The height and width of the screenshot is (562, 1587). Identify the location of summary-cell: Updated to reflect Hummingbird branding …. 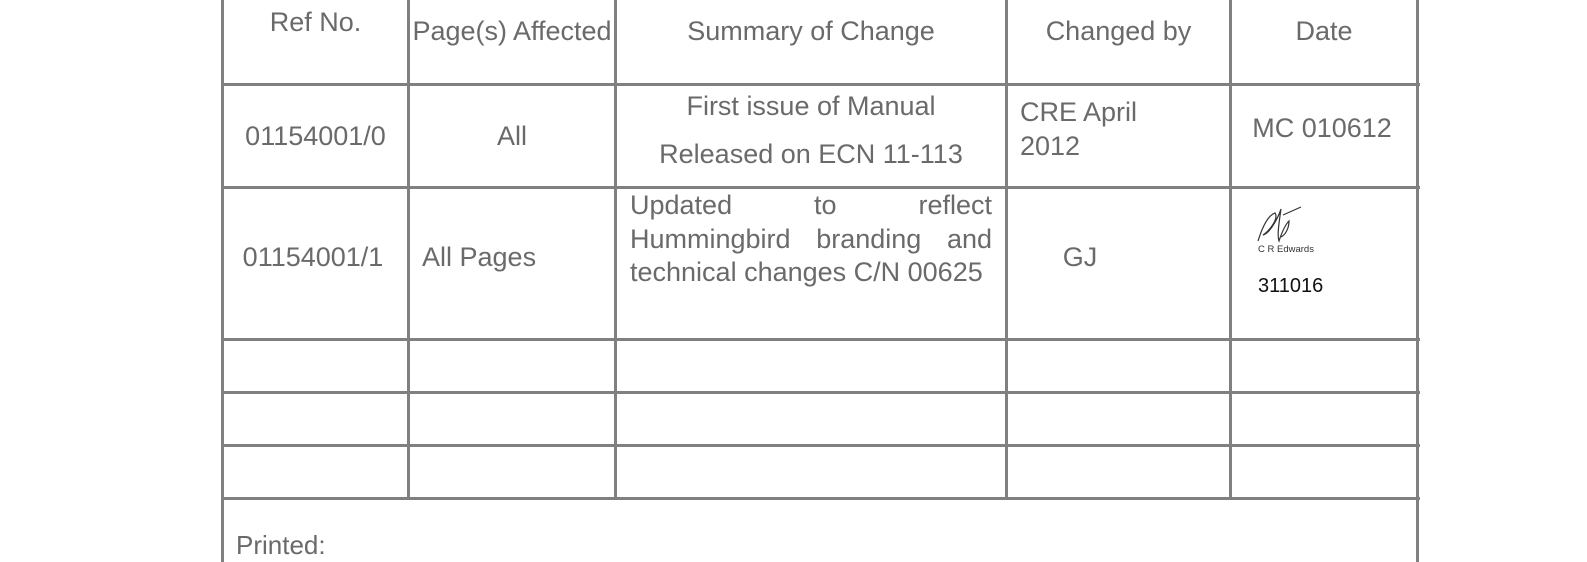
(811, 238).